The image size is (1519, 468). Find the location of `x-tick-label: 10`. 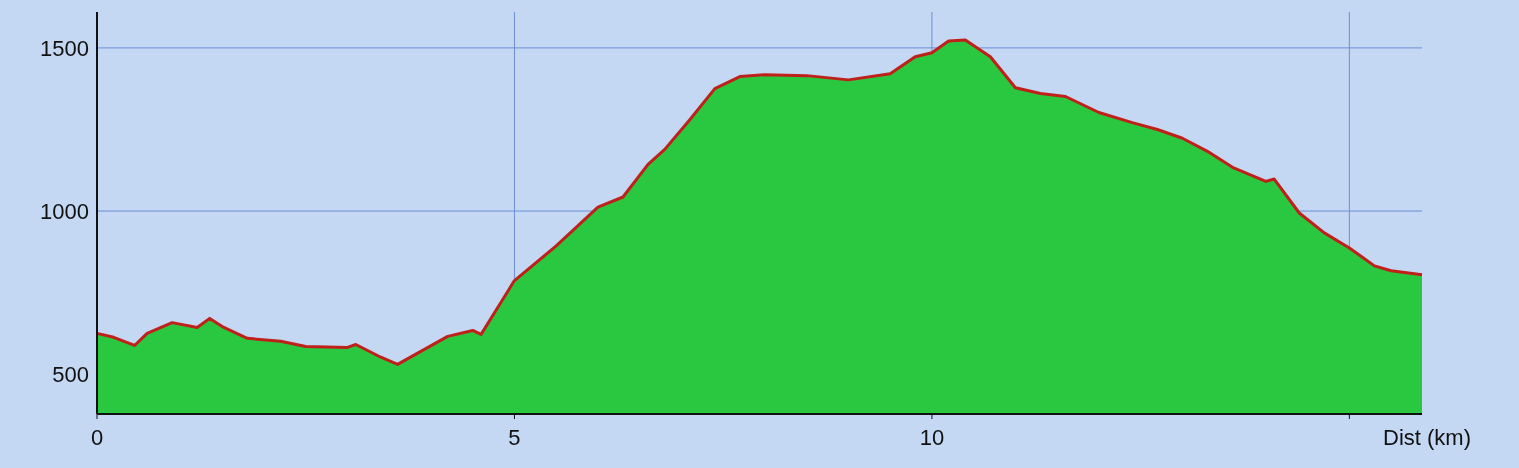

x-tick-label: 10 is located at coordinates (932, 437).